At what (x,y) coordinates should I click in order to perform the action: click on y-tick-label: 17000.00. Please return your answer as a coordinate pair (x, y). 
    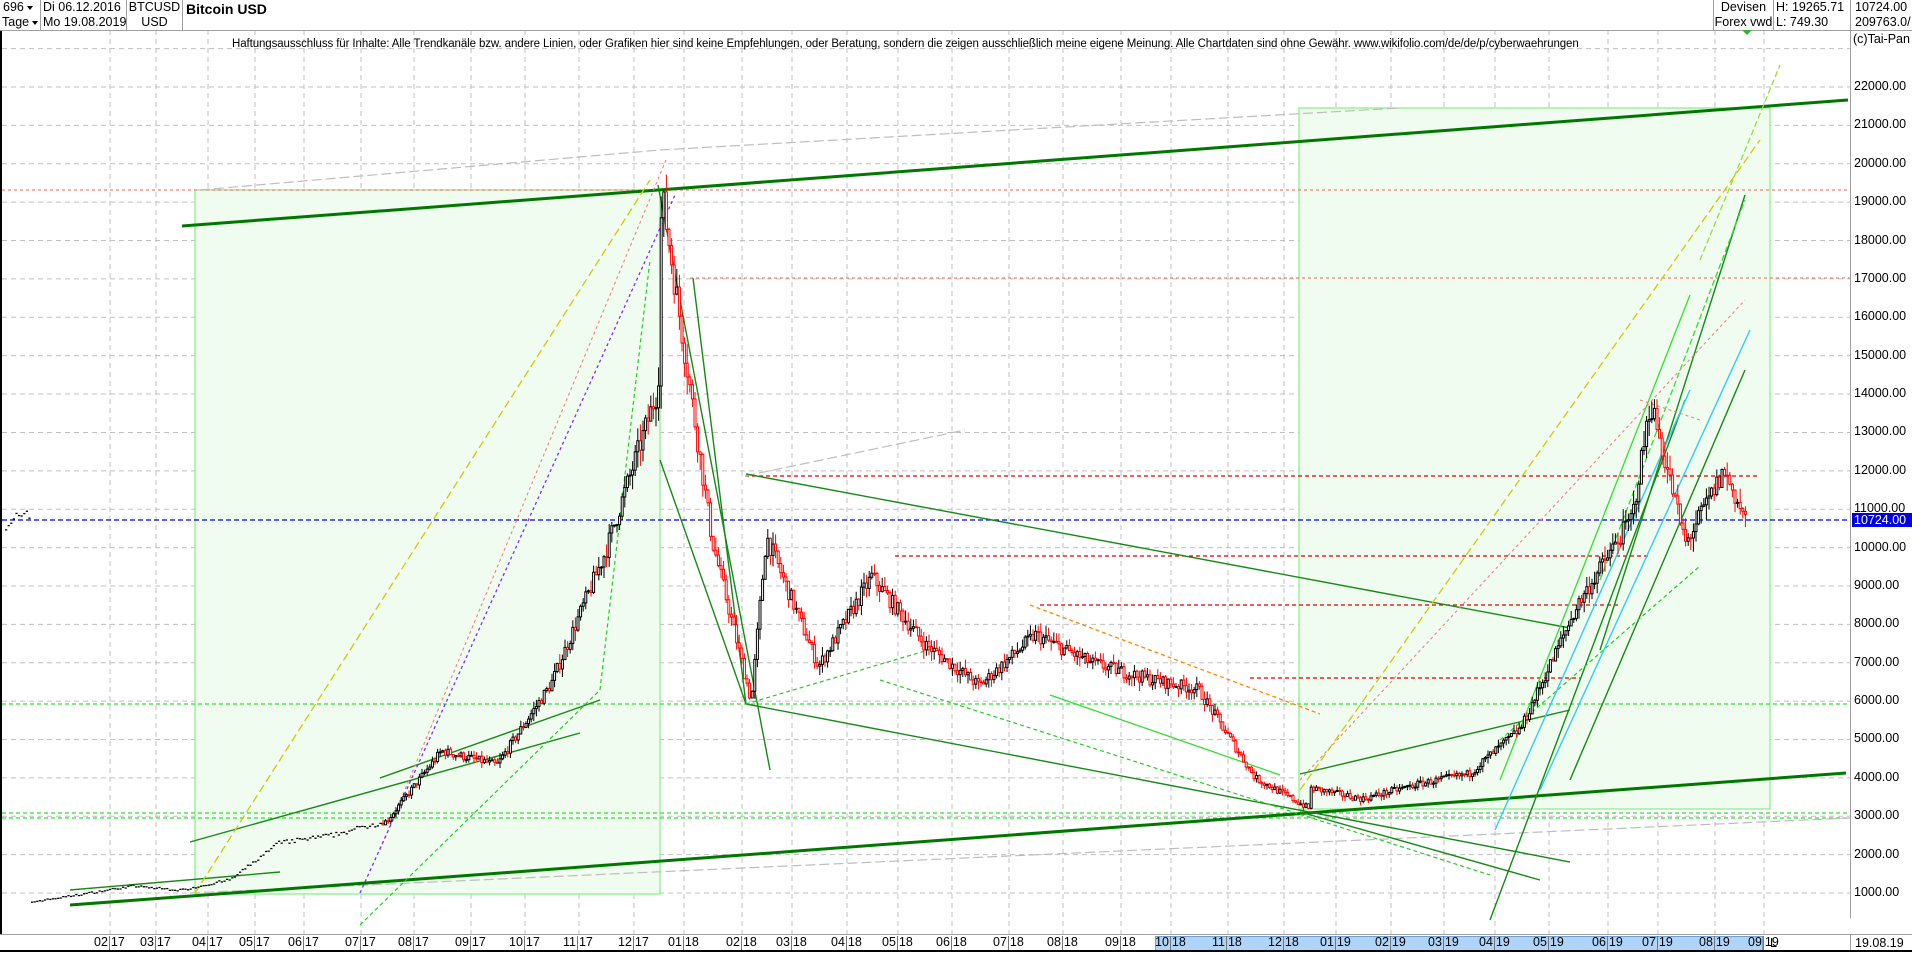
    Looking at the image, I should click on (1880, 277).